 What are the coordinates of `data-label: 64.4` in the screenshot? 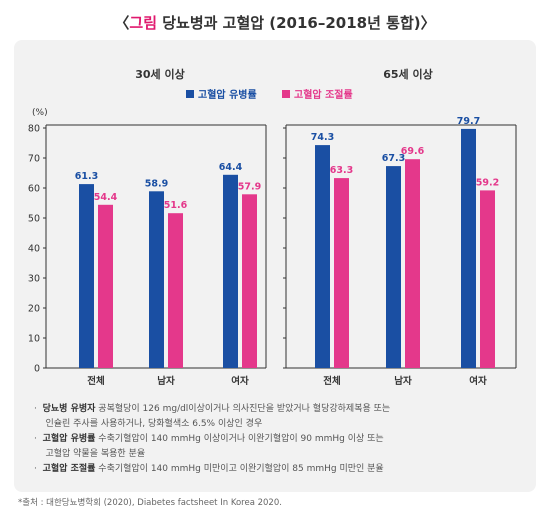 It's located at (231, 167).